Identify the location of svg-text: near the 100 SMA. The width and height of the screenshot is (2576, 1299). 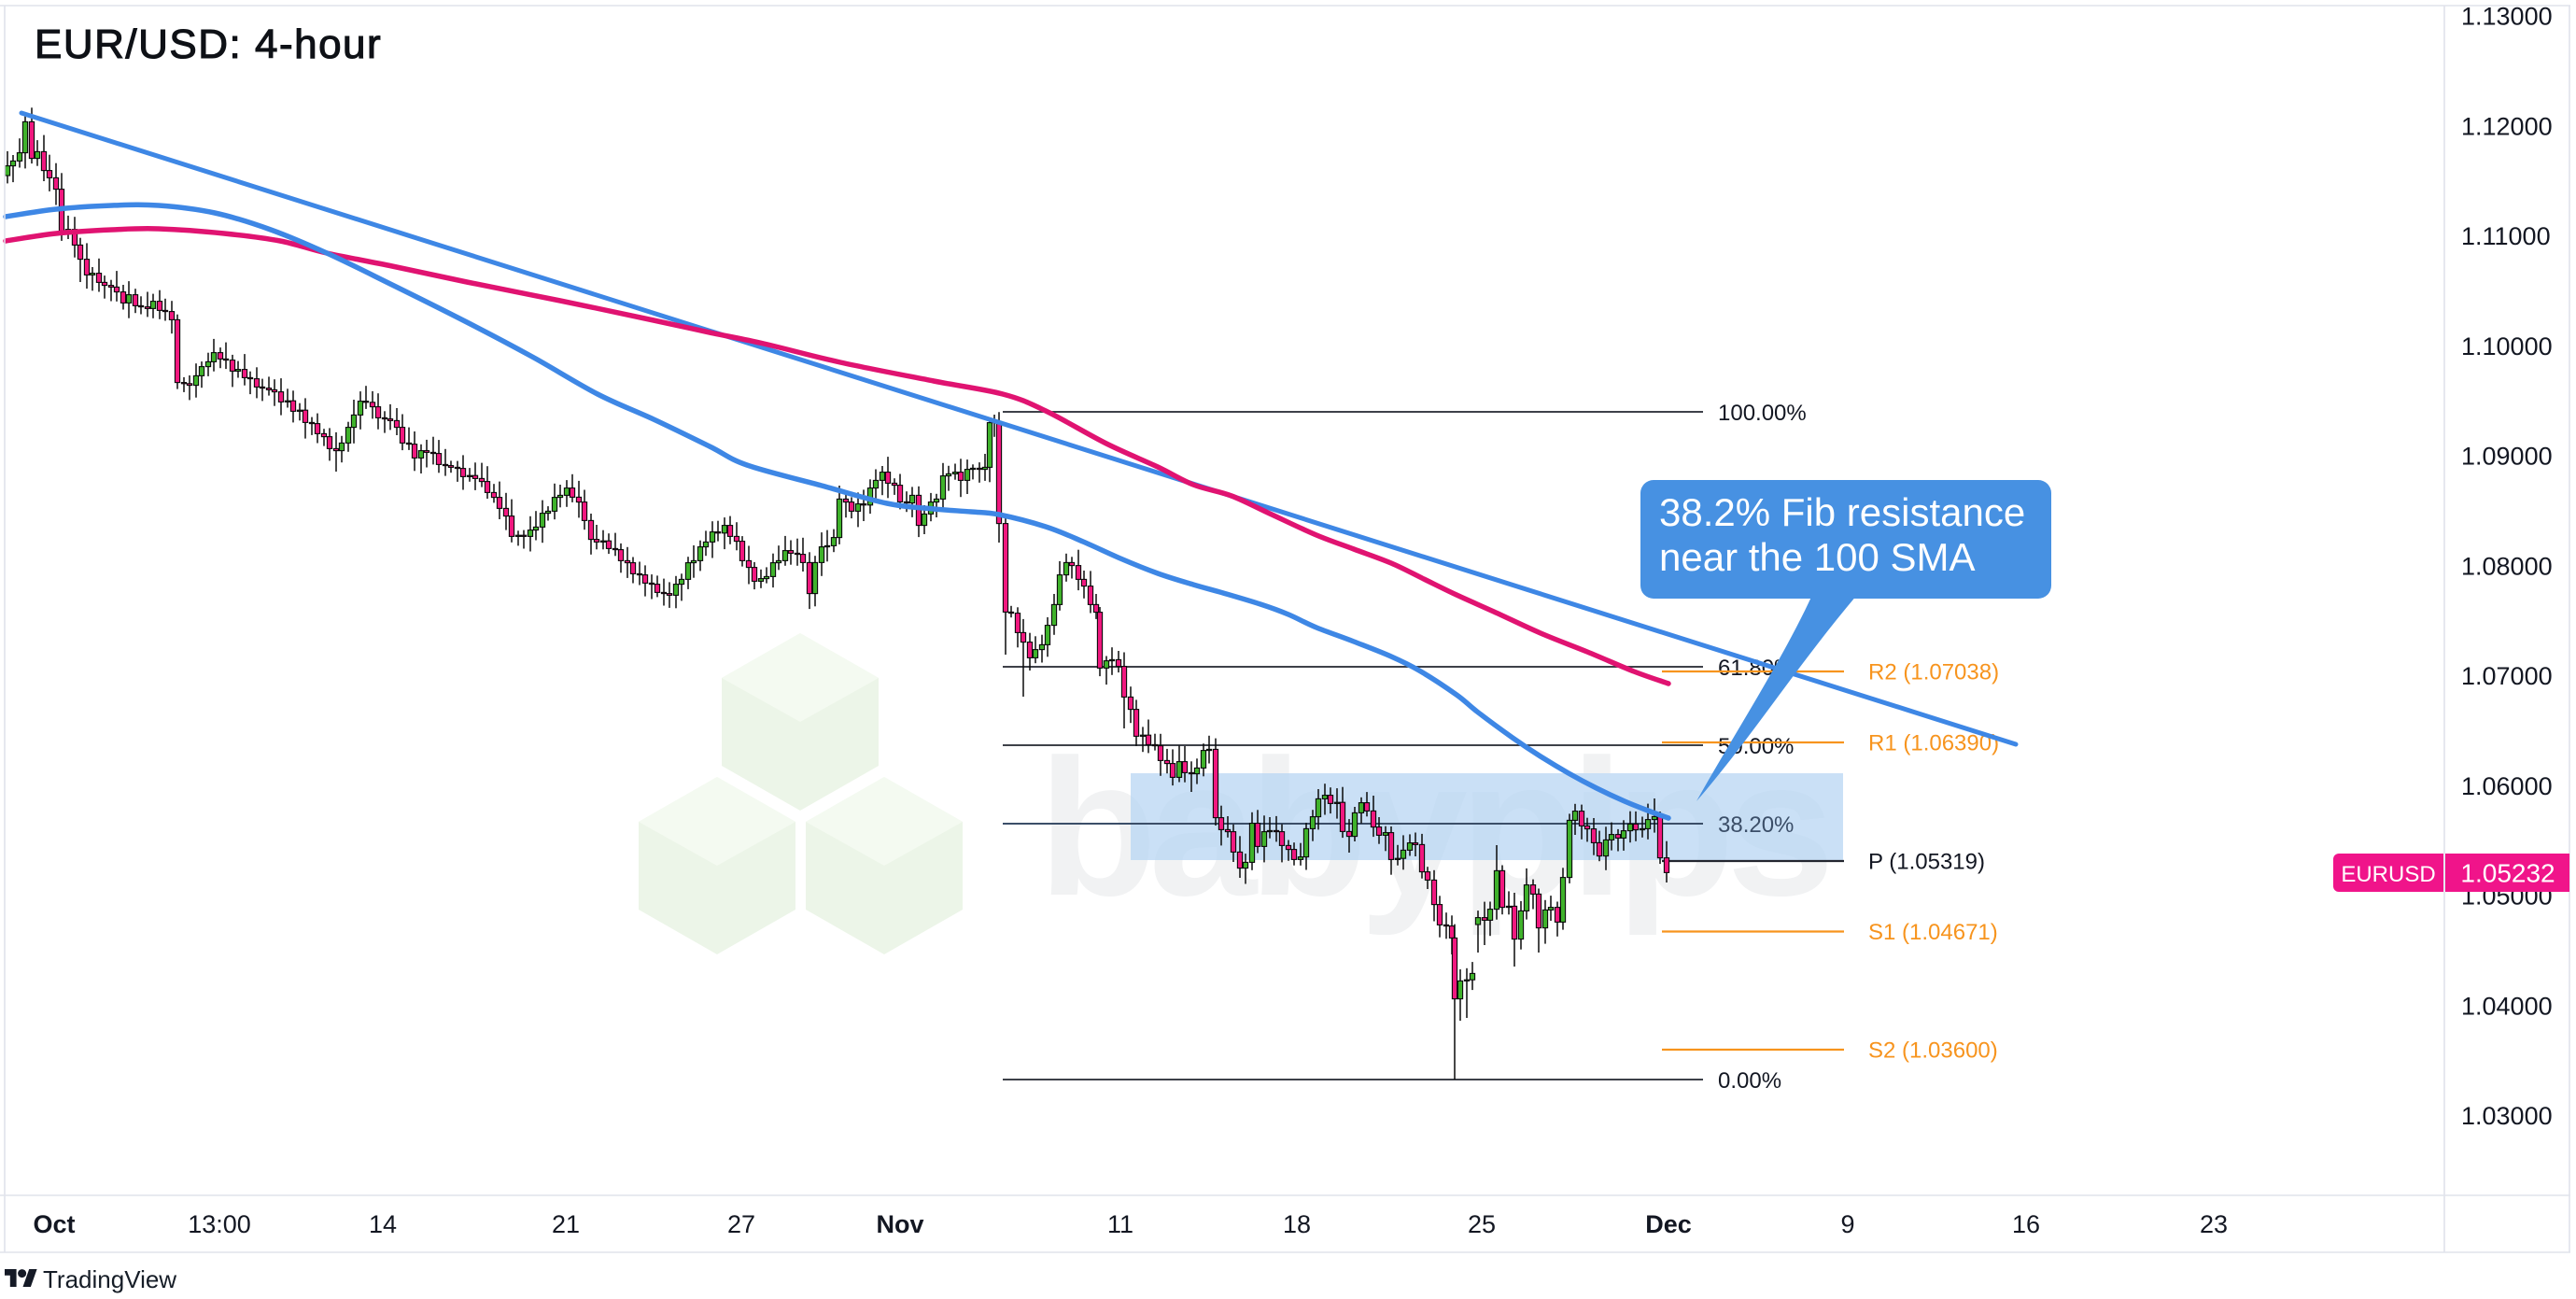
(1817, 557).